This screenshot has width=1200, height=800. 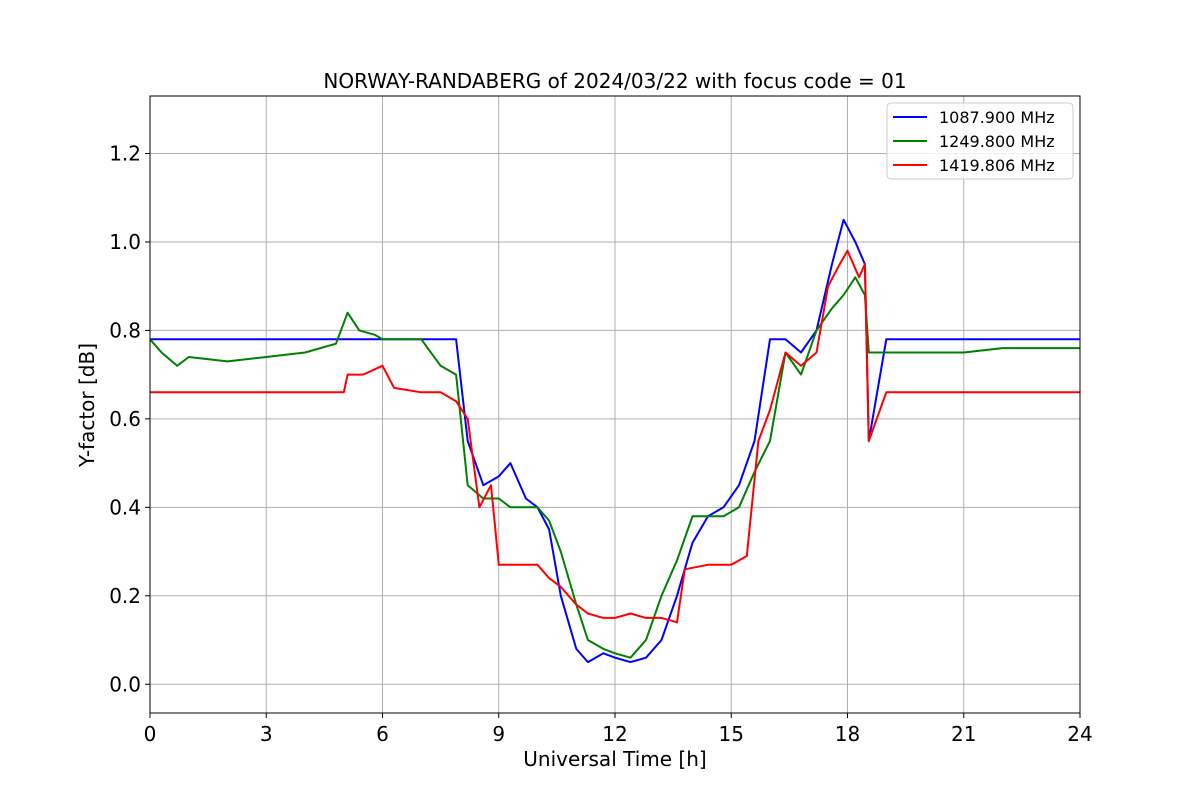 I want to click on x-tick-label: 3, so click(x=266, y=734).